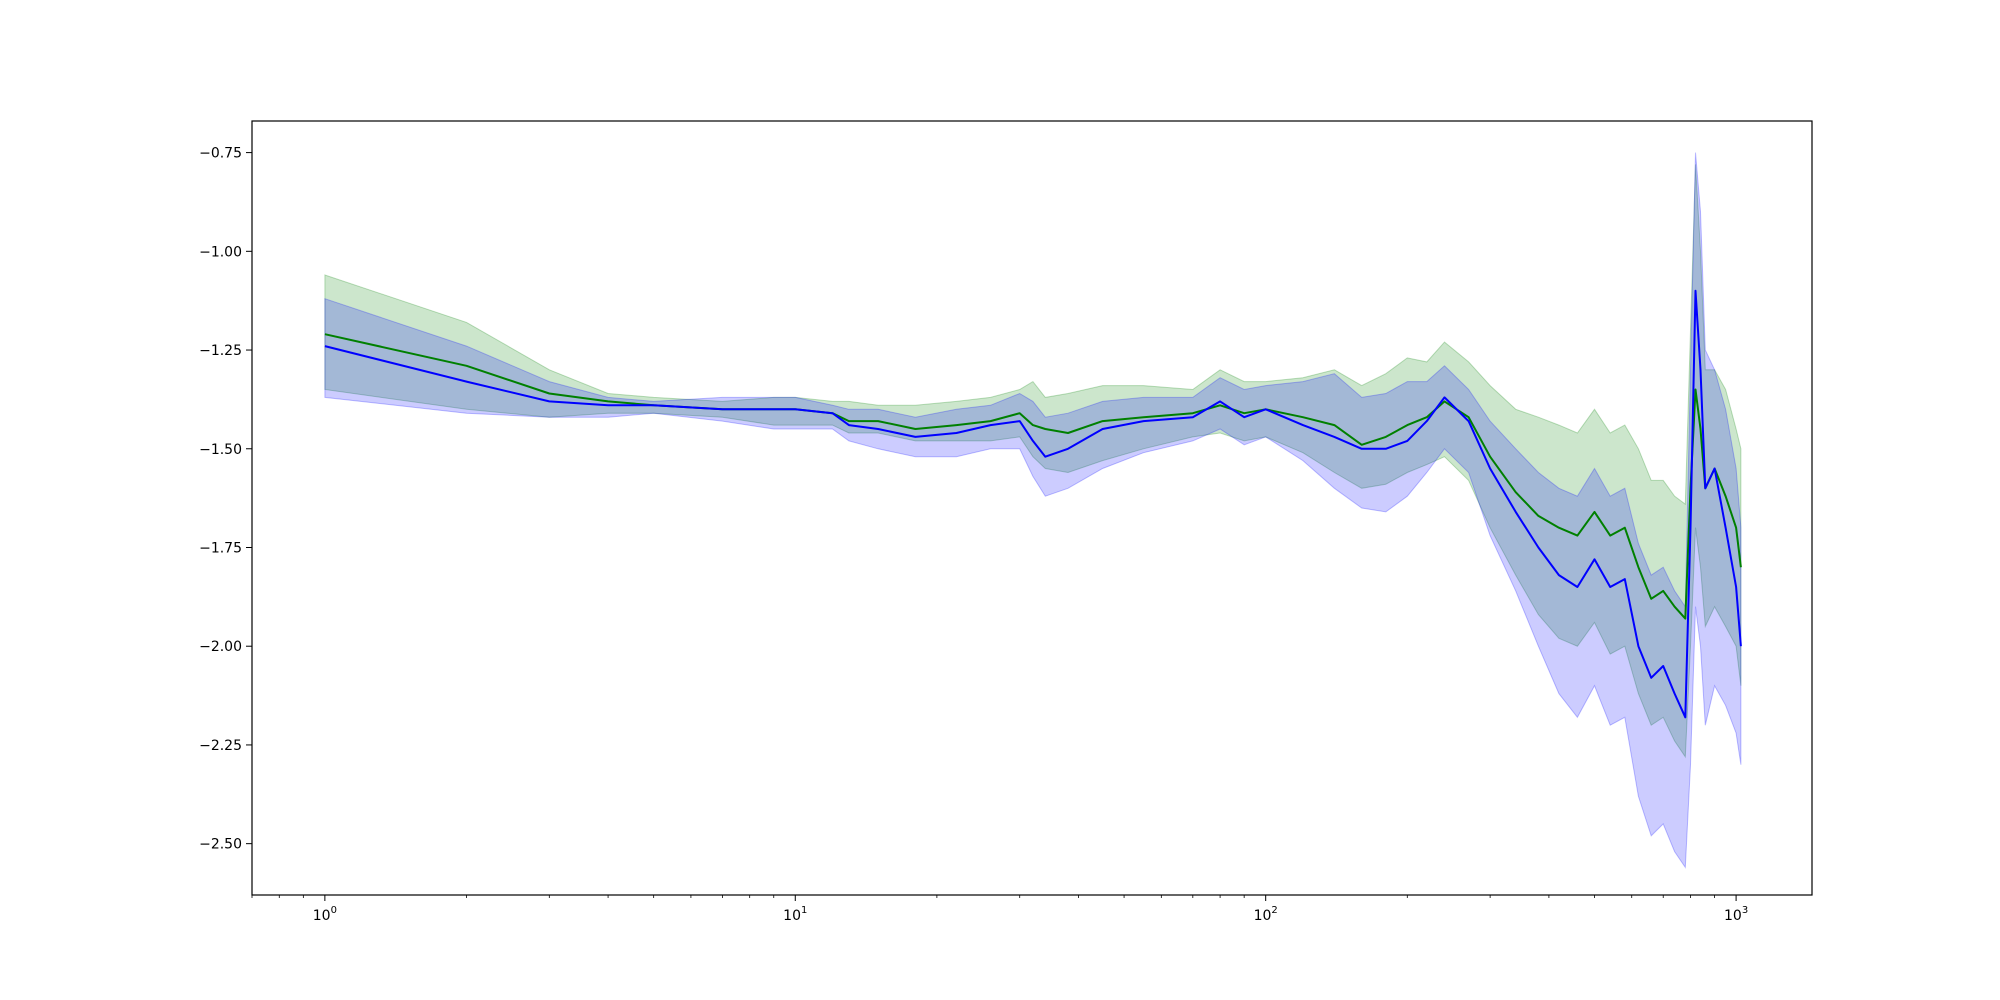 This screenshot has width=2000, height=1000. Describe the element at coordinates (1266, 914) in the screenshot. I see `x-tick-label: 10²` at that location.